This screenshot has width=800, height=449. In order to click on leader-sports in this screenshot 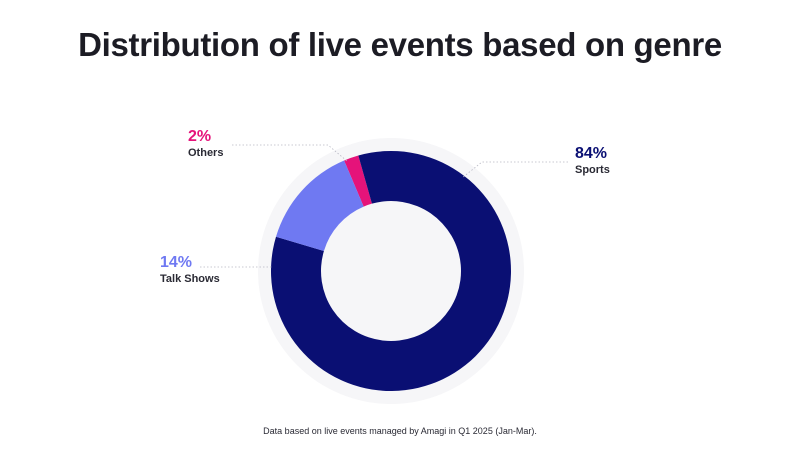, I will do `click(514, 170)`.